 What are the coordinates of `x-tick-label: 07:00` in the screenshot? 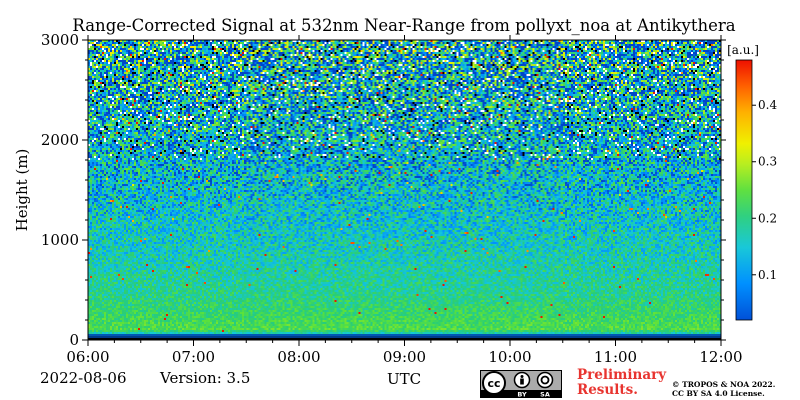 It's located at (193, 357).